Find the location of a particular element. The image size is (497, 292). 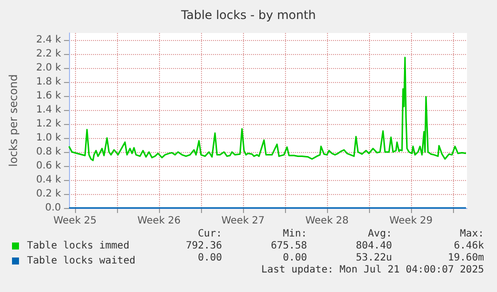

y-tick-label: 2.4 k is located at coordinates (49, 40).